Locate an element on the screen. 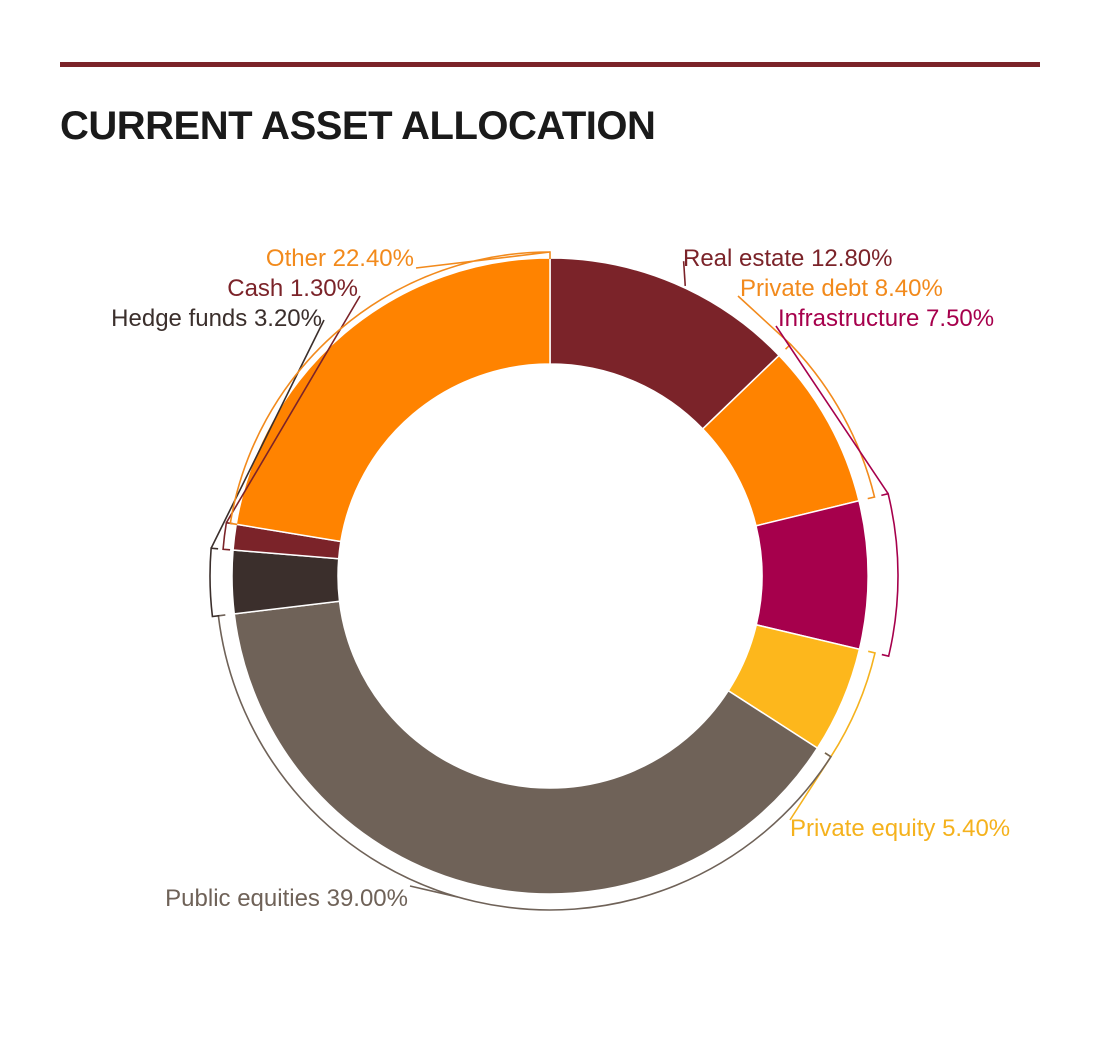 This screenshot has width=1100, height=1038. leader-infrastructure is located at coordinates (837, 491).